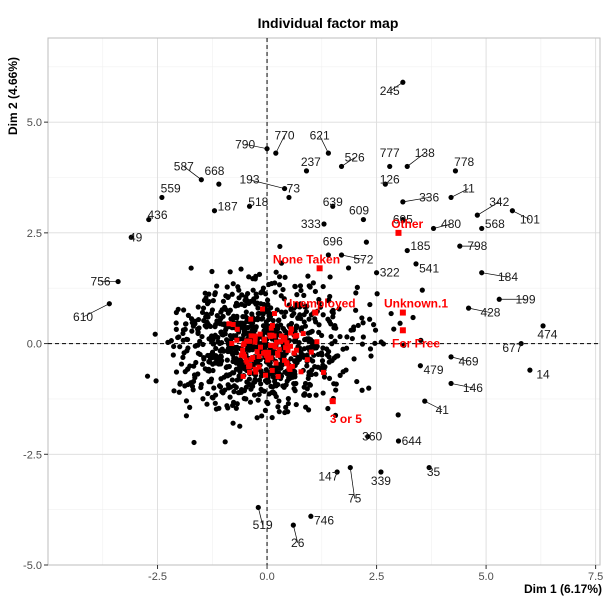  Describe the element at coordinates (250, 180) in the screenshot. I see `individual-label: 193` at that location.